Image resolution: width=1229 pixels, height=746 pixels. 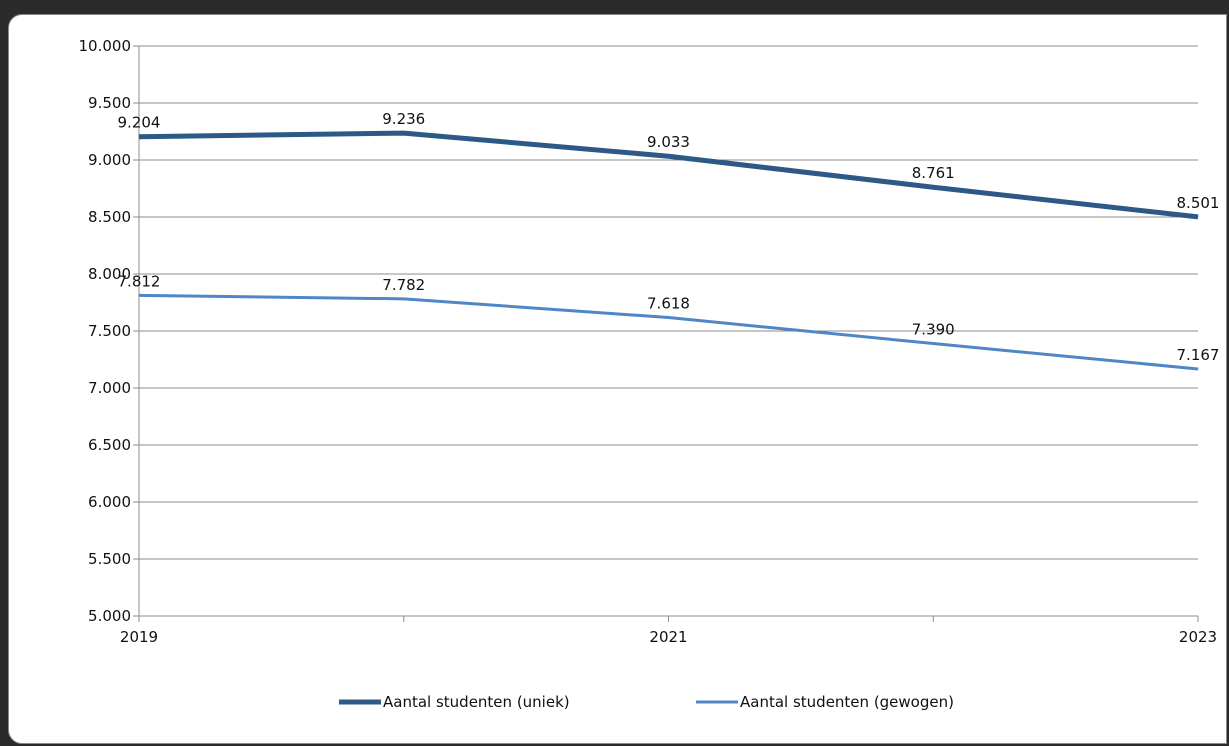 I want to click on data-label: 7.812, so click(x=139, y=281).